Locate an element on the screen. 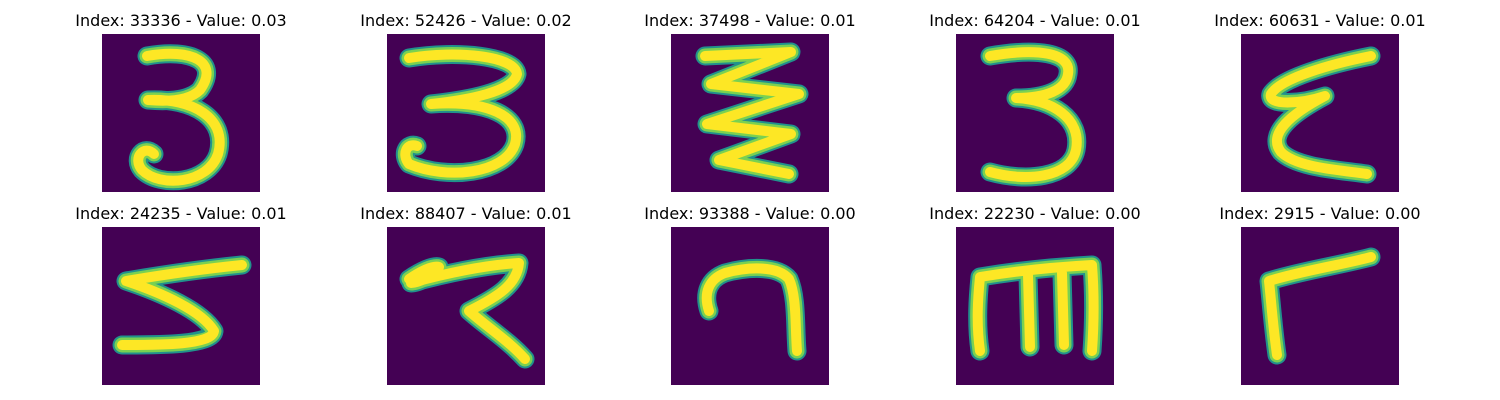 This screenshot has width=1500, height=400. panel-7: Index: 88407 - Value: 0.01 is located at coordinates (466, 295).